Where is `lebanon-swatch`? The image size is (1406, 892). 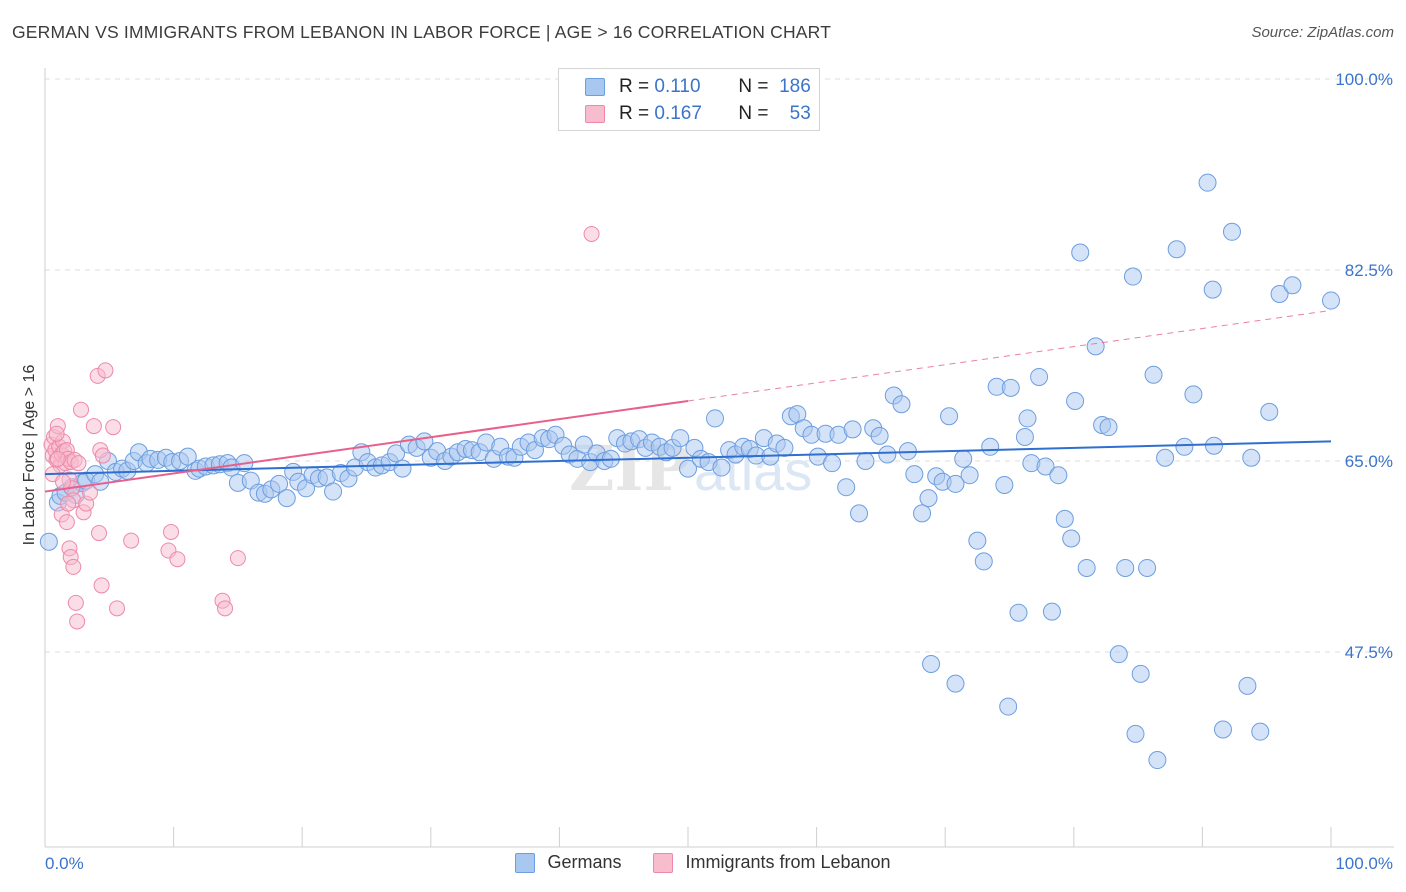 lebanon-swatch is located at coordinates (595, 114).